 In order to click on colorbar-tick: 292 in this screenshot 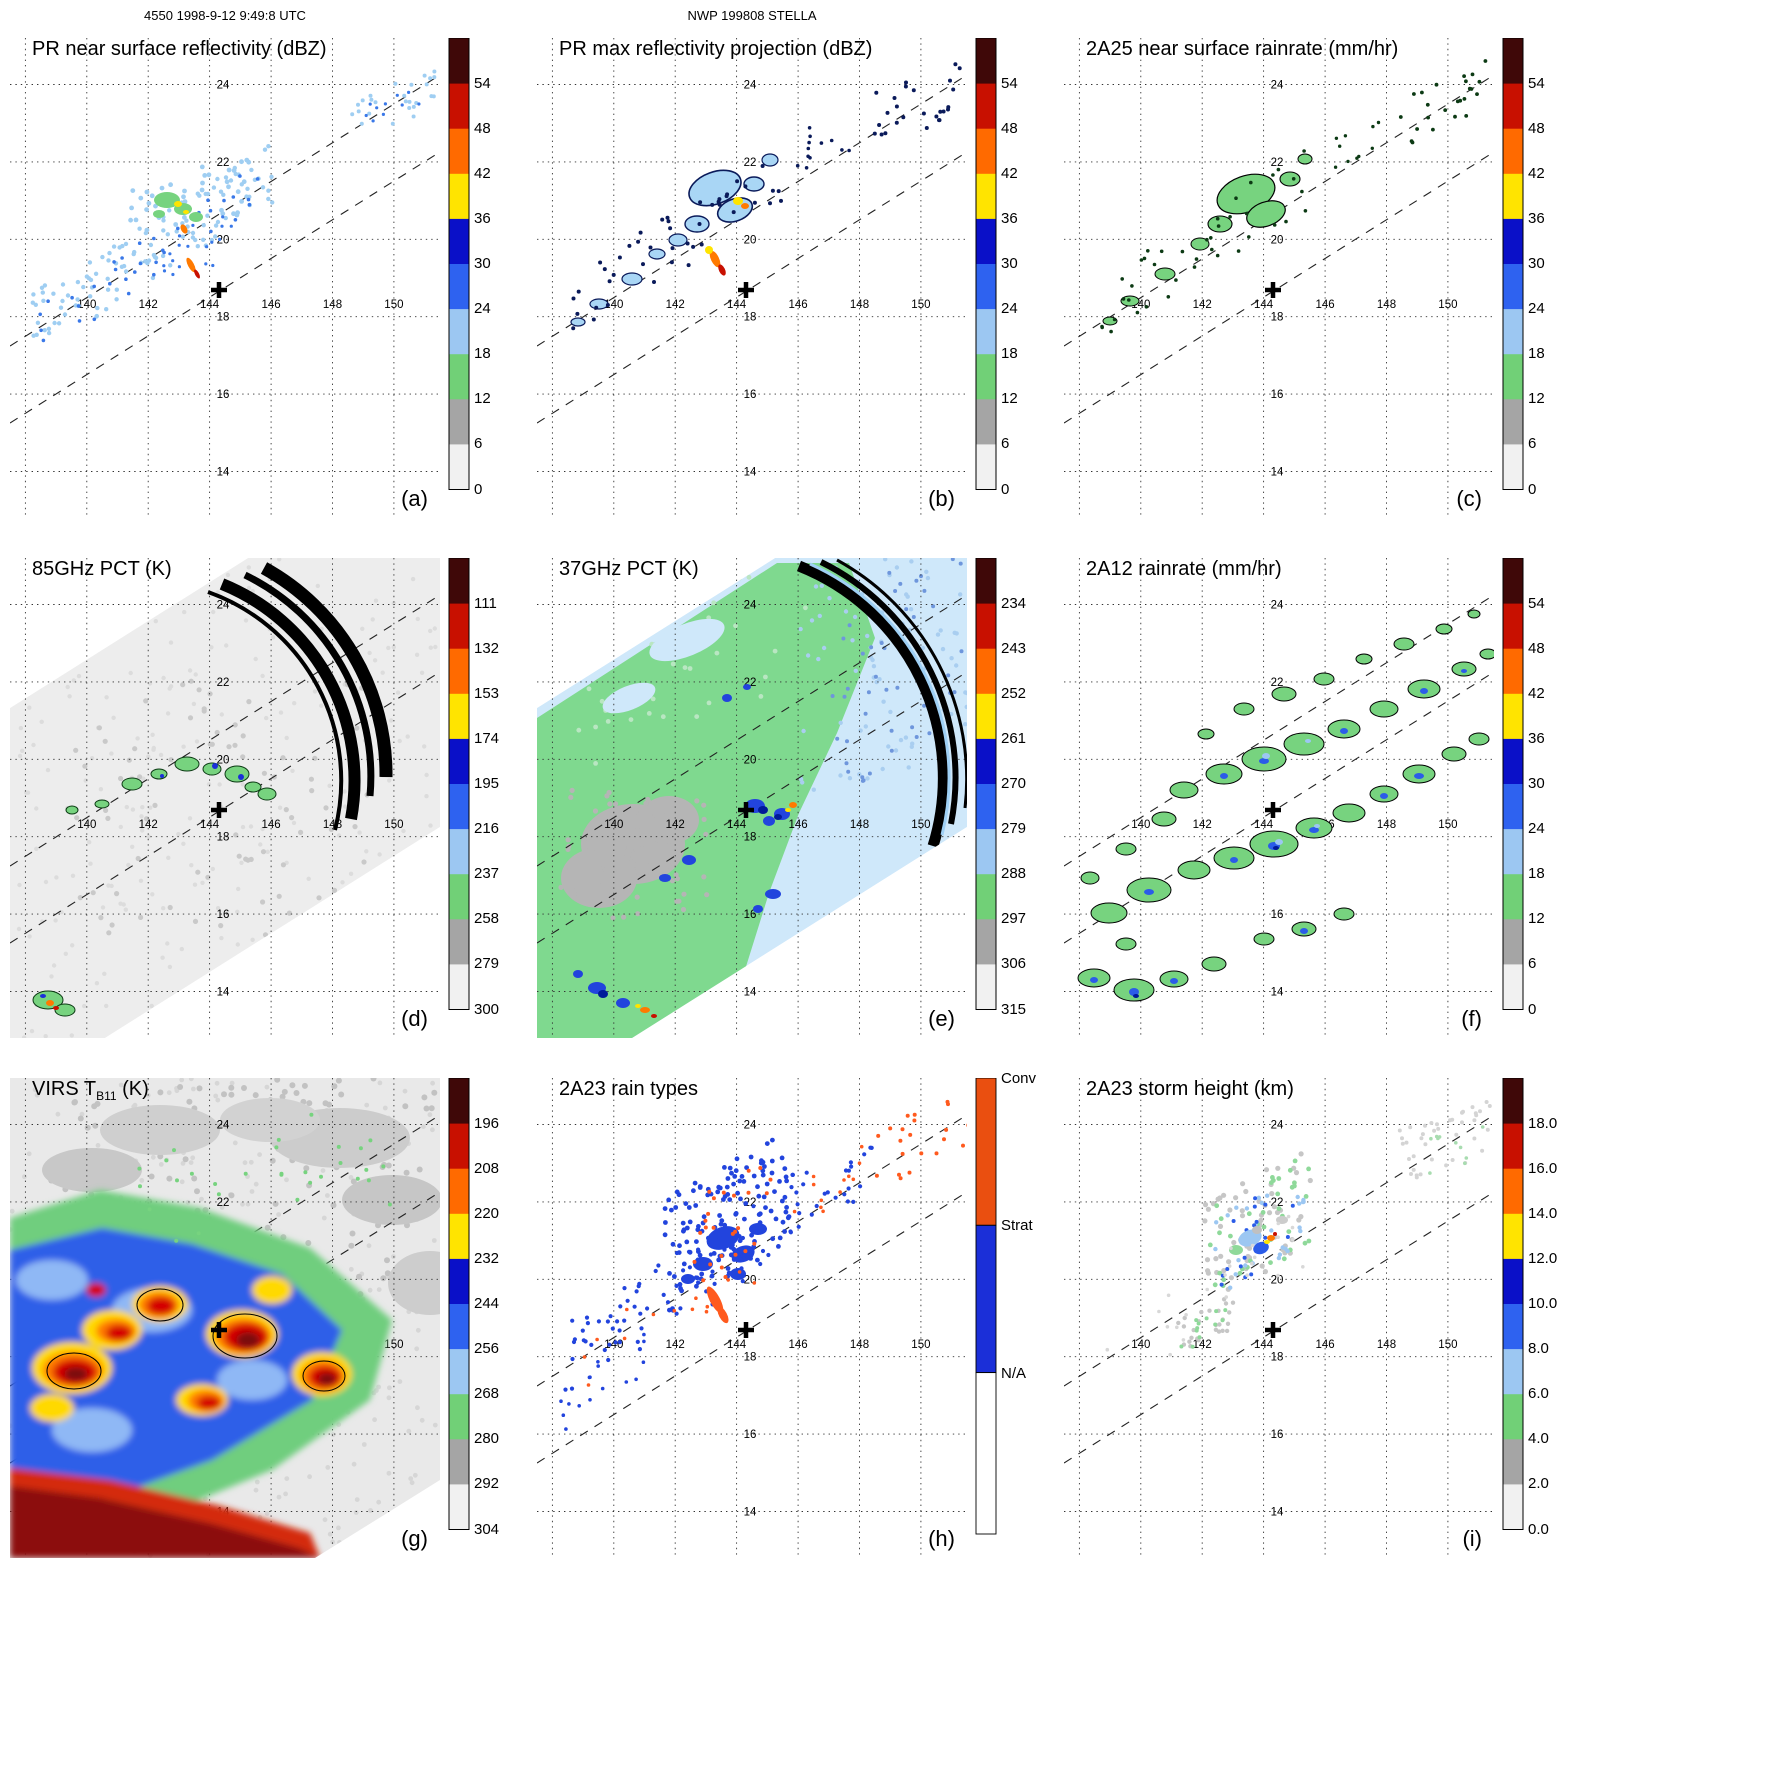, I will do `click(487, 1484)`.